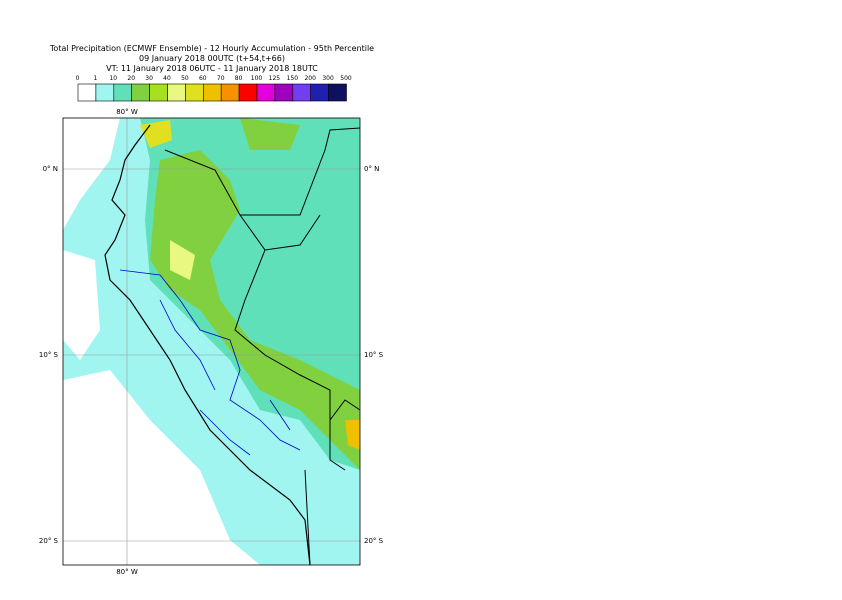  What do you see at coordinates (221, 78) in the screenshot?
I see `legend-label: 70` at bounding box center [221, 78].